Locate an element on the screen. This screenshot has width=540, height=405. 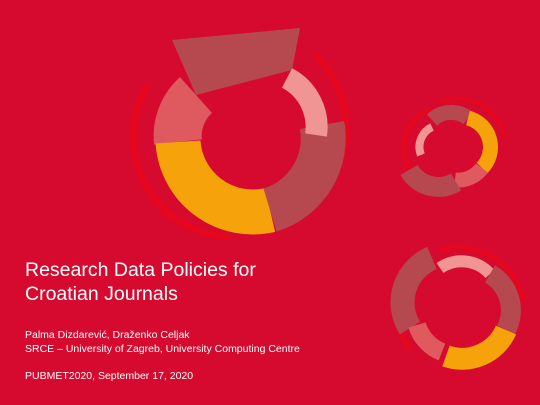
author-names: Palma Dizdarević, Draženko Celjak is located at coordinates (107, 335).